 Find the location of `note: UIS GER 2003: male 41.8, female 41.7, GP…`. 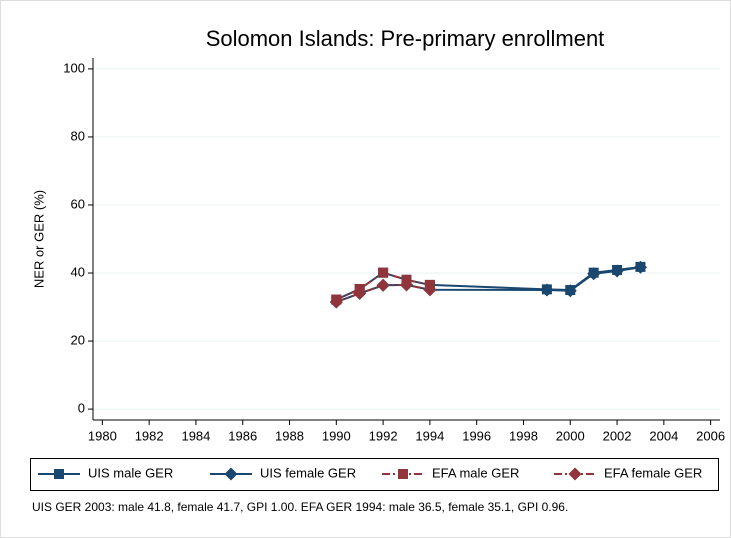

note: UIS GER 2003: male 41.8, female 41.7, GP… is located at coordinates (300, 507).